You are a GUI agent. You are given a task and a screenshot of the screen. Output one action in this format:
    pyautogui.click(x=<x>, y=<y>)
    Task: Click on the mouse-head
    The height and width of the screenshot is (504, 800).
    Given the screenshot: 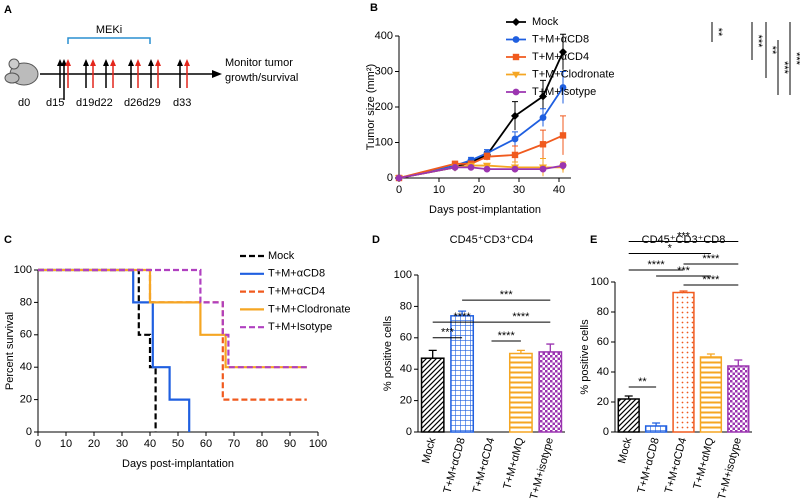 What is the action you would take?
    pyautogui.click(x=12, y=78)
    